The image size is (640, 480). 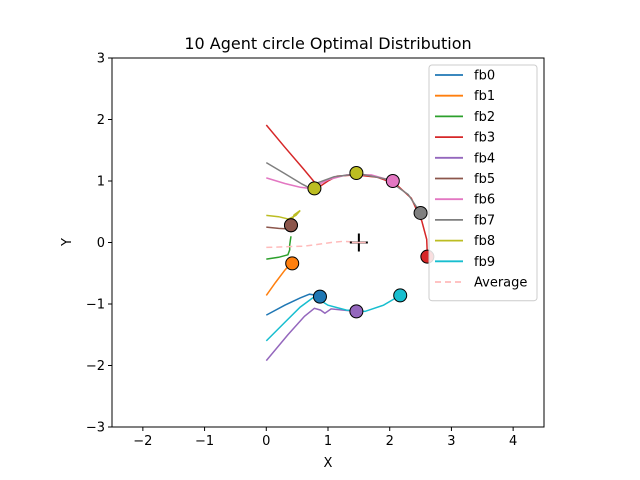 I want to click on x-axis-label: X, so click(x=328, y=463).